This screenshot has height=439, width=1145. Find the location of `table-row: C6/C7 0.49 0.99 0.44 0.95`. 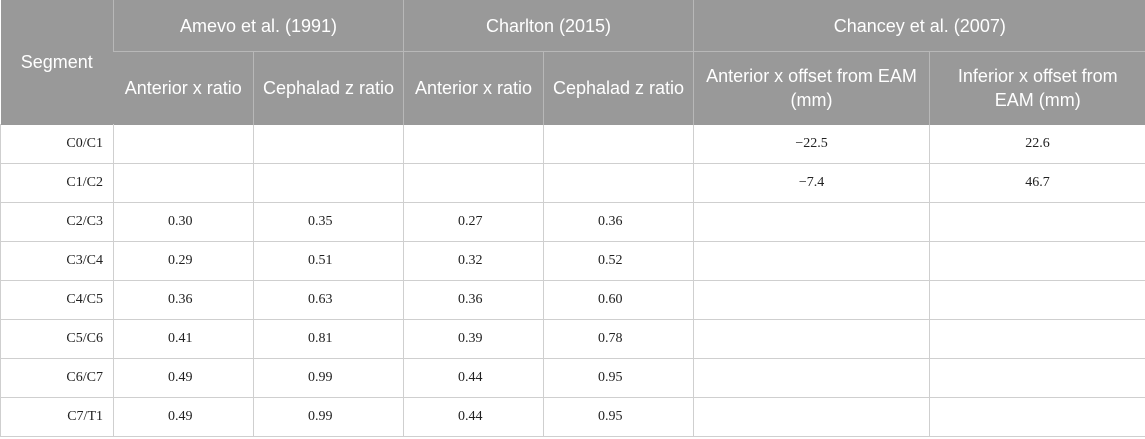

table-row: C6/C7 0.49 0.99 0.44 0.95 is located at coordinates (572, 378).